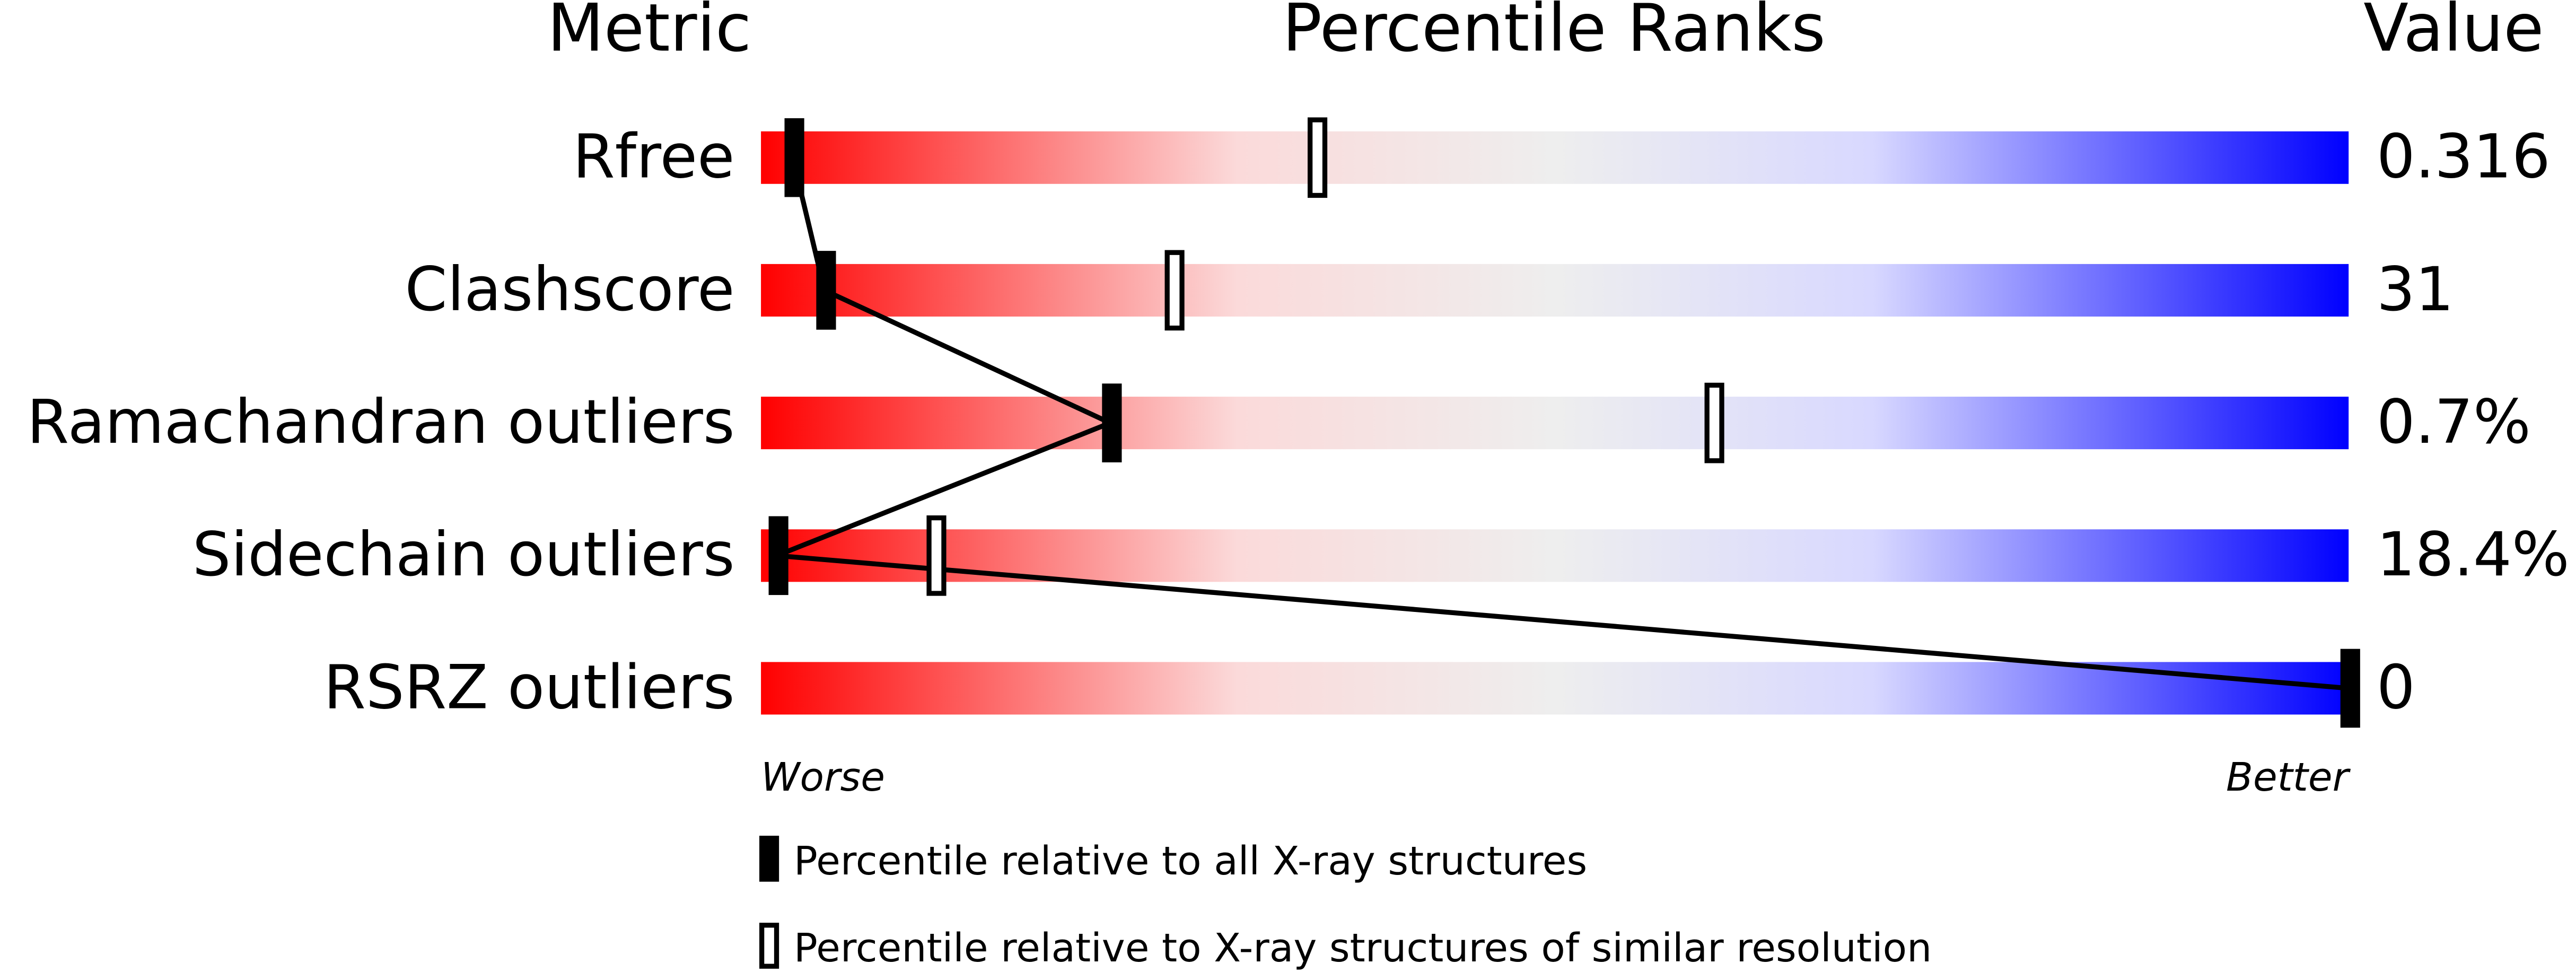 Image resolution: width=2576 pixels, height=972 pixels. I want to click on metric-value: 0, so click(2396, 687).